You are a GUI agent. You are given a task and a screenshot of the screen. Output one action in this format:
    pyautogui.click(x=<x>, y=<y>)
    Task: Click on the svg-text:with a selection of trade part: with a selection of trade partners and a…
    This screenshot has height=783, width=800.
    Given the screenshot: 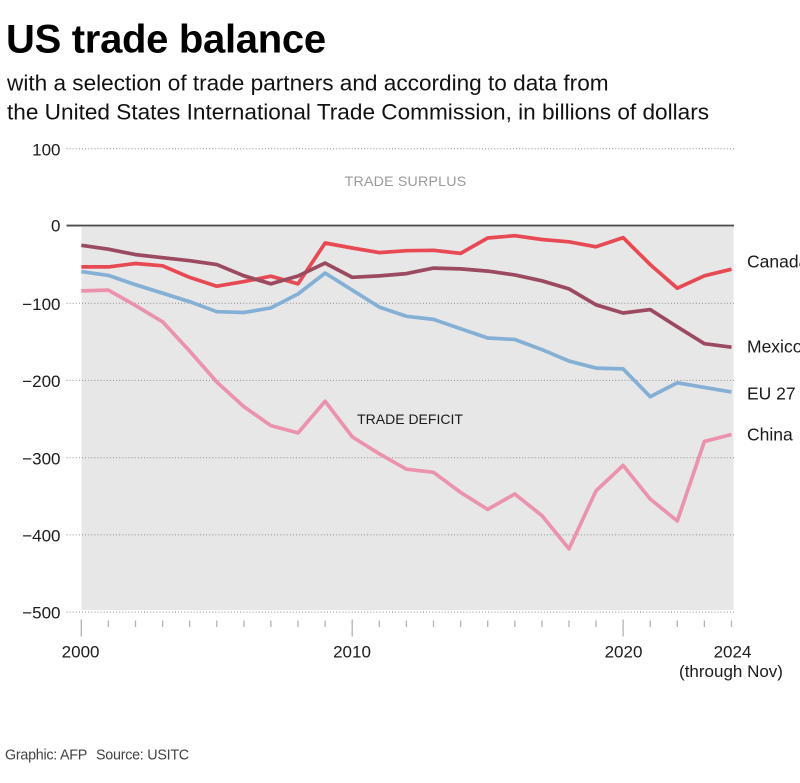 What is the action you would take?
    pyautogui.click(x=307, y=83)
    